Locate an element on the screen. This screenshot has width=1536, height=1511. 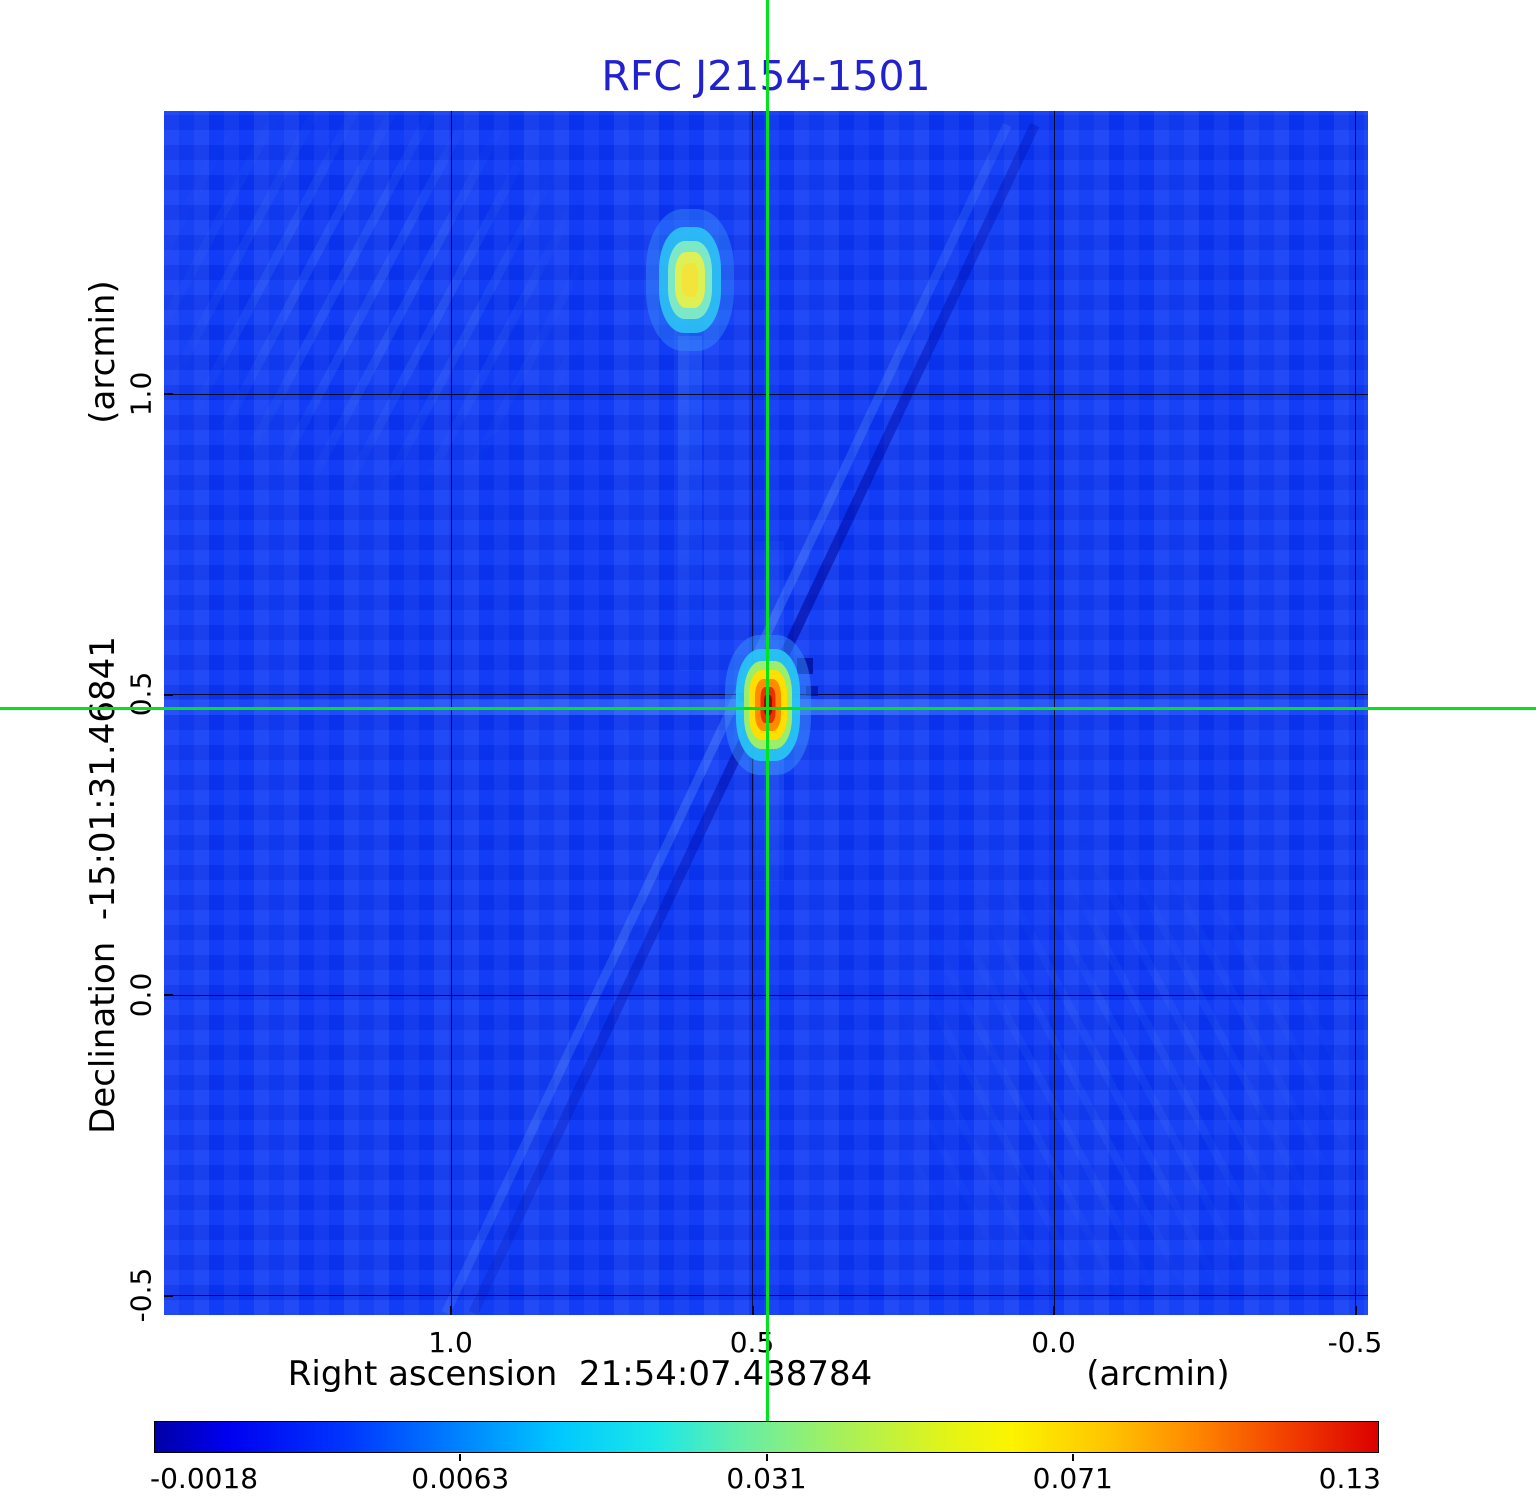
crosshair-horizontal-line is located at coordinates (768, 708).